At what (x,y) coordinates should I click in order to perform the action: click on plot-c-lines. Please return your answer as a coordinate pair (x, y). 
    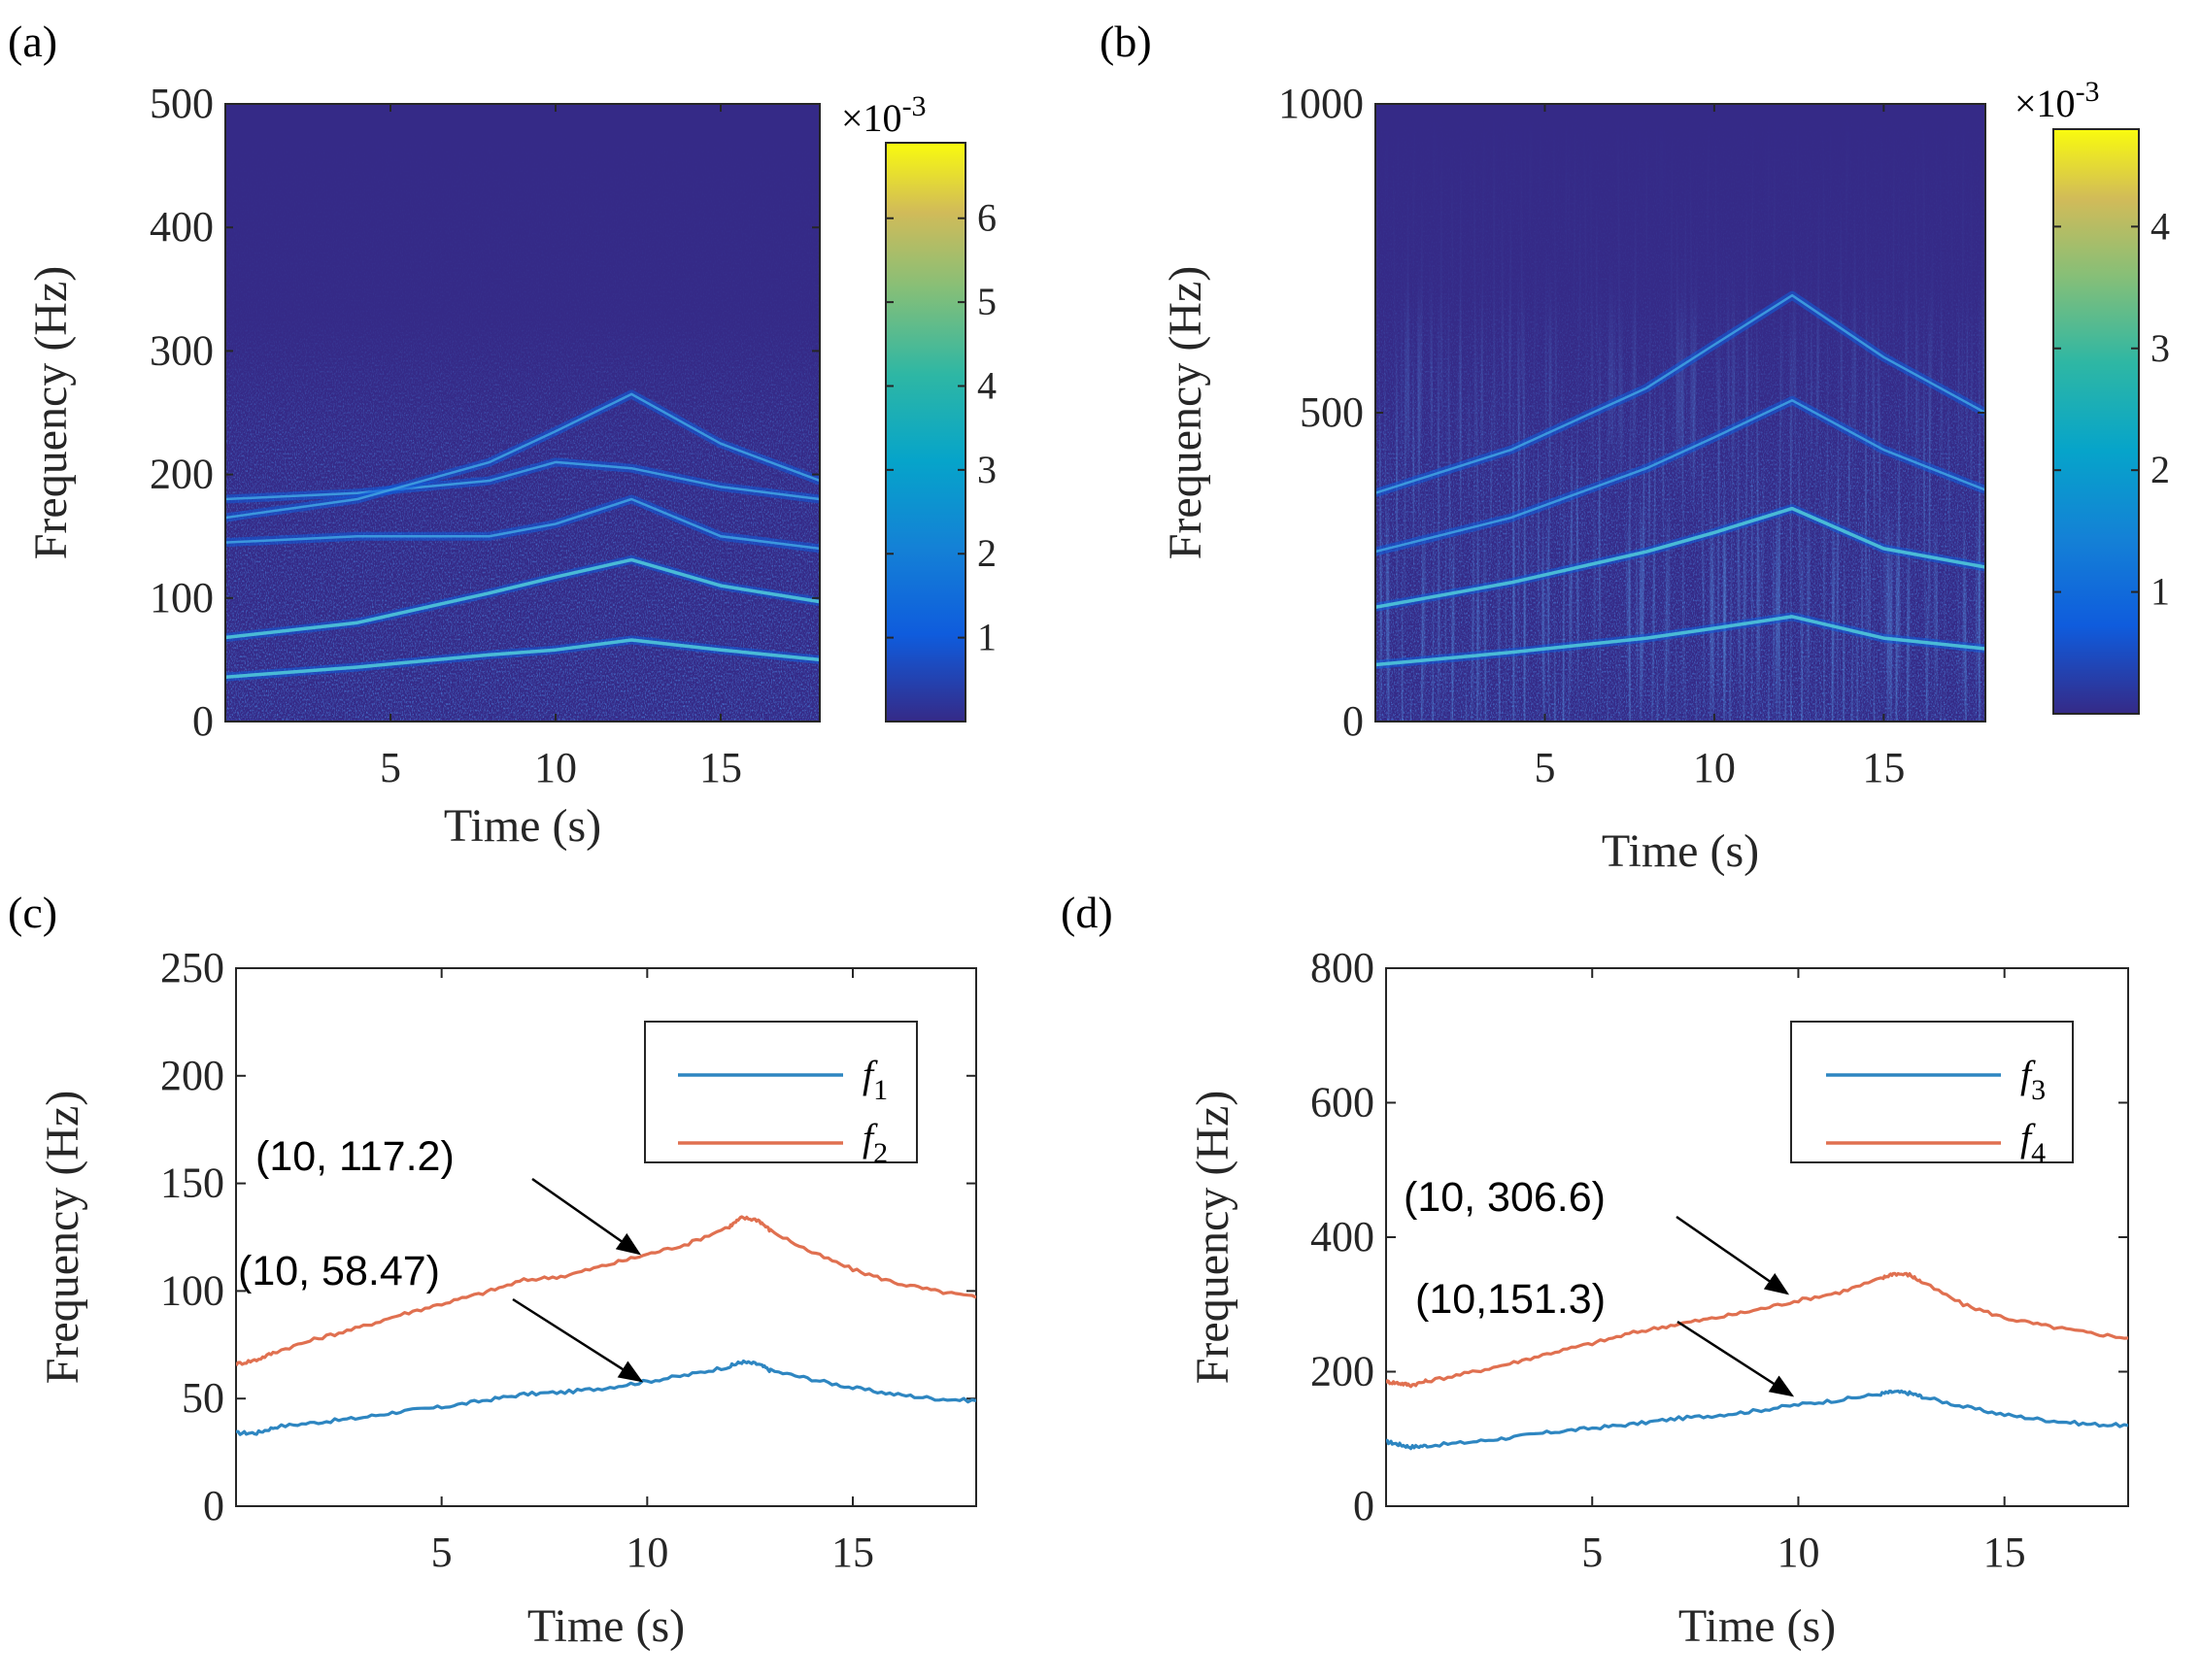
    Looking at the image, I should click on (606, 1325).